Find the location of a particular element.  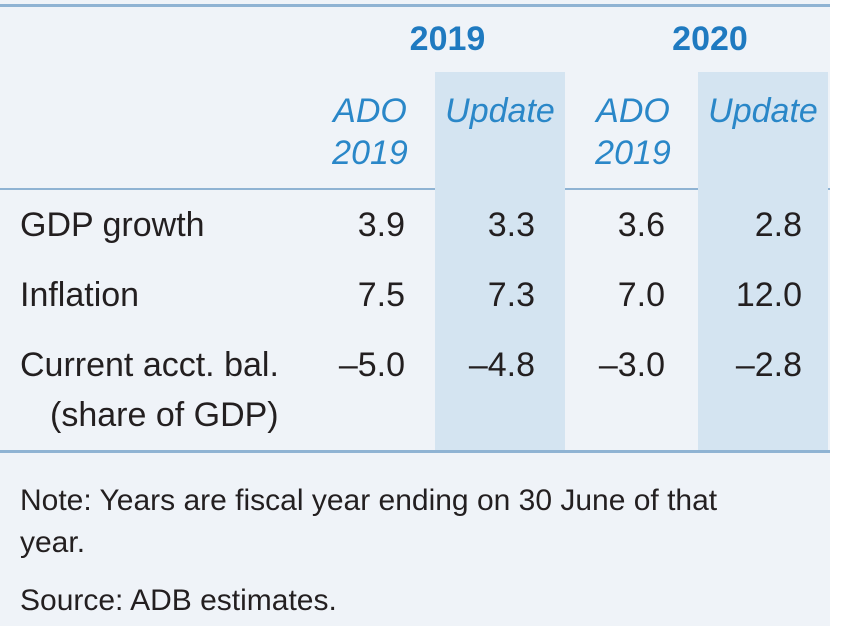

year-header-2019: 2019 is located at coordinates (447, 39).